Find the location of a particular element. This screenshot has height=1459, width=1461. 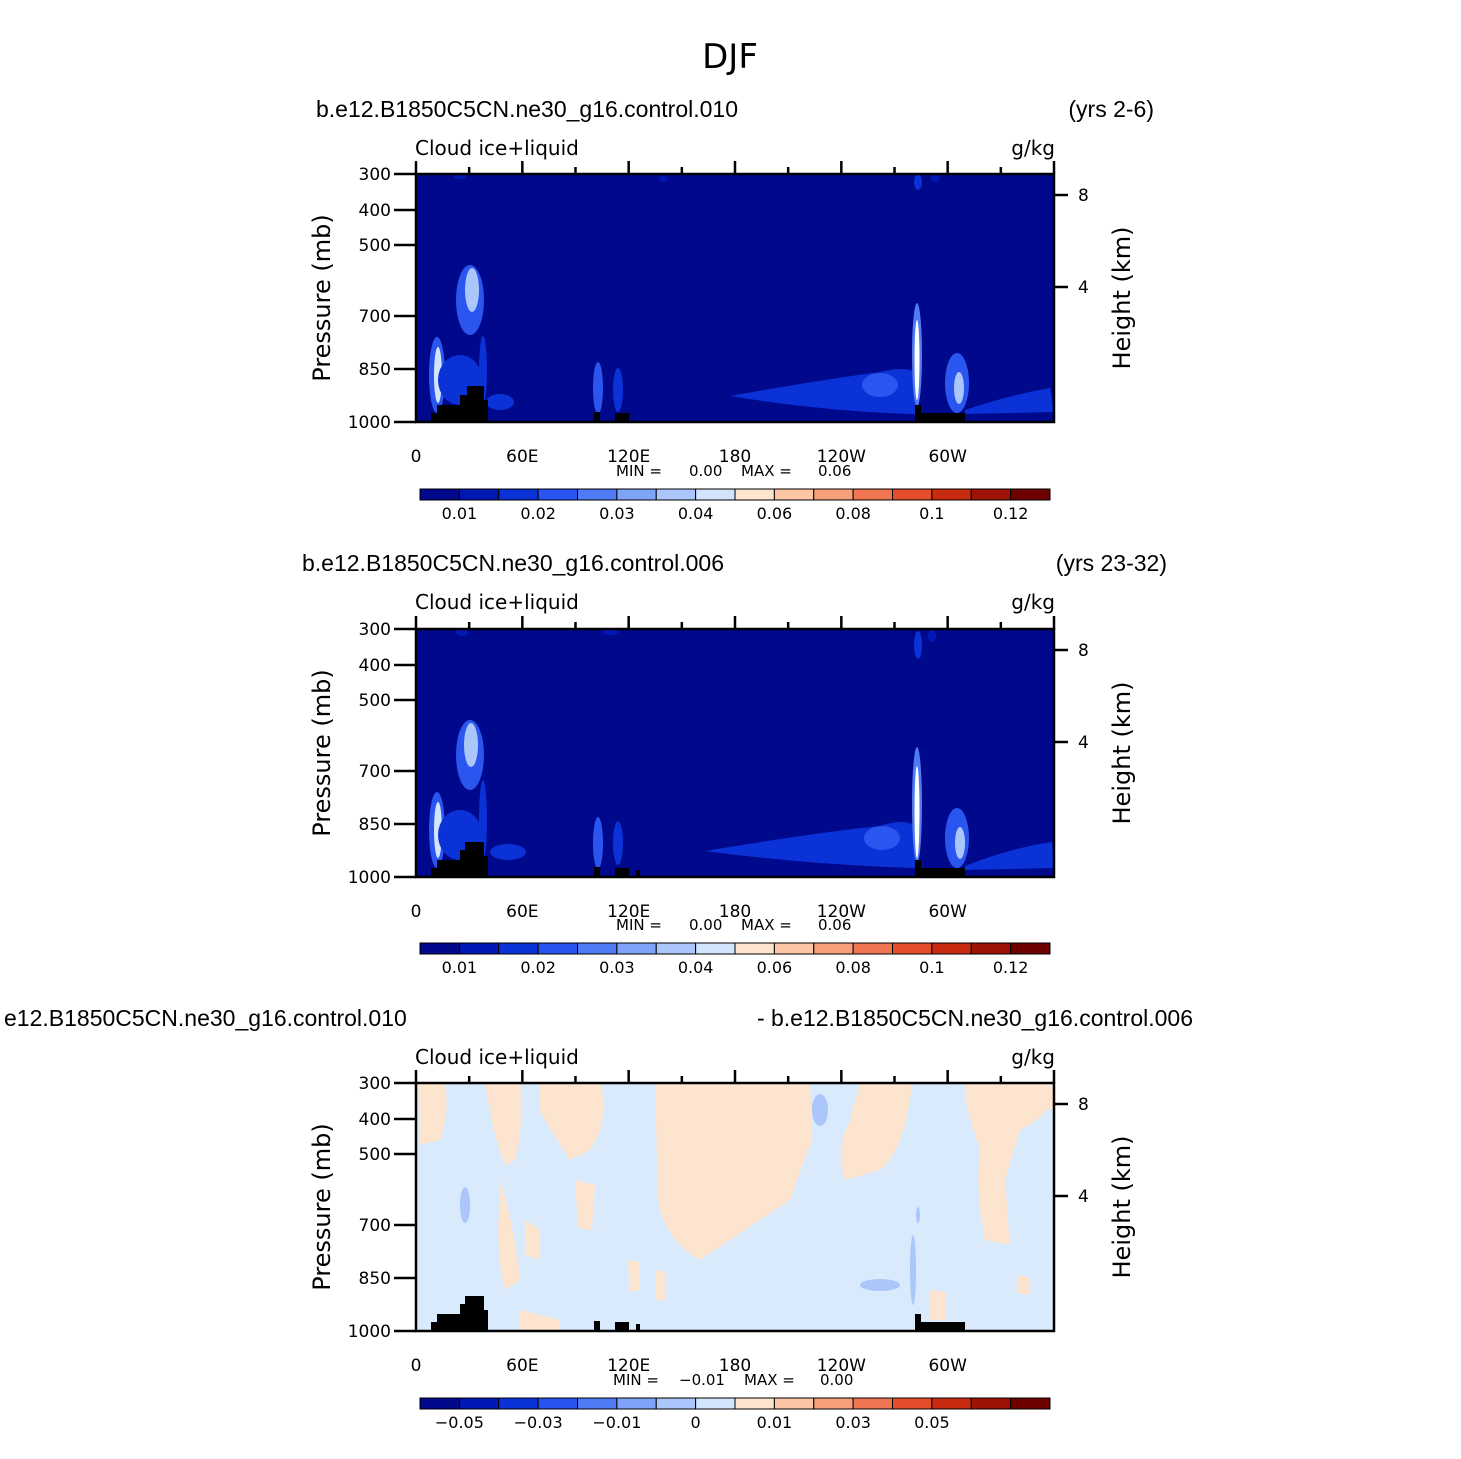

panel-2-y2label: Height (km) is located at coordinates (1122, 753).